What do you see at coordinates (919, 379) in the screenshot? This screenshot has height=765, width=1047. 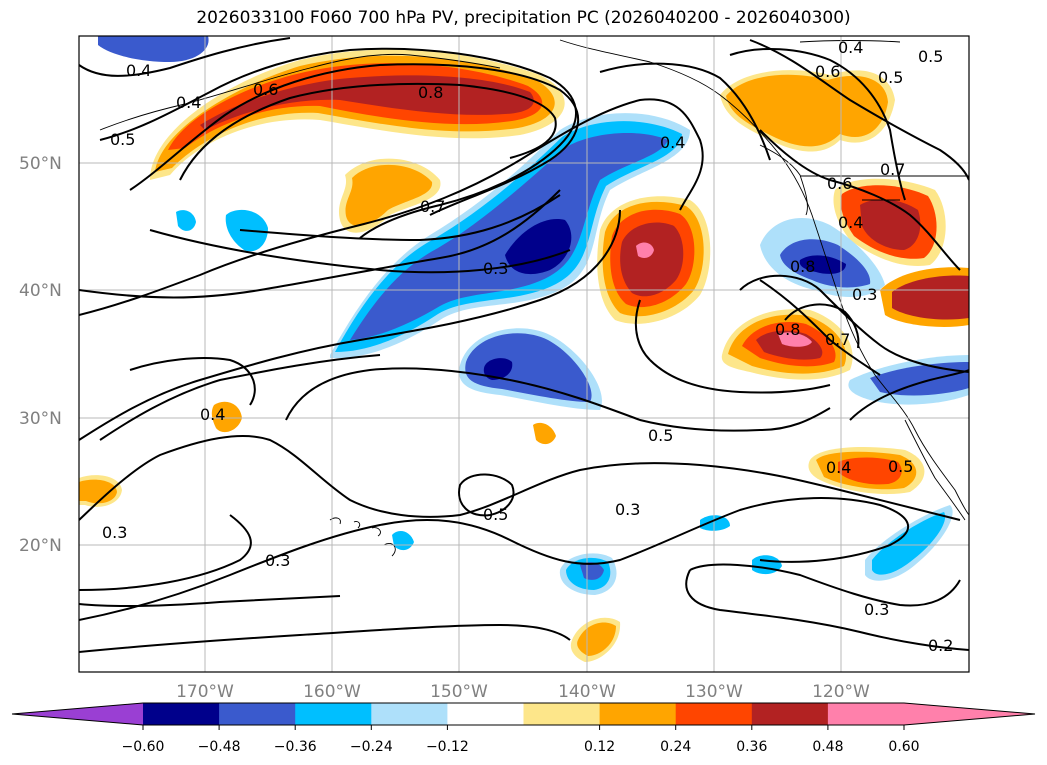 I see `negative-anomaly-southeast` at bounding box center [919, 379].